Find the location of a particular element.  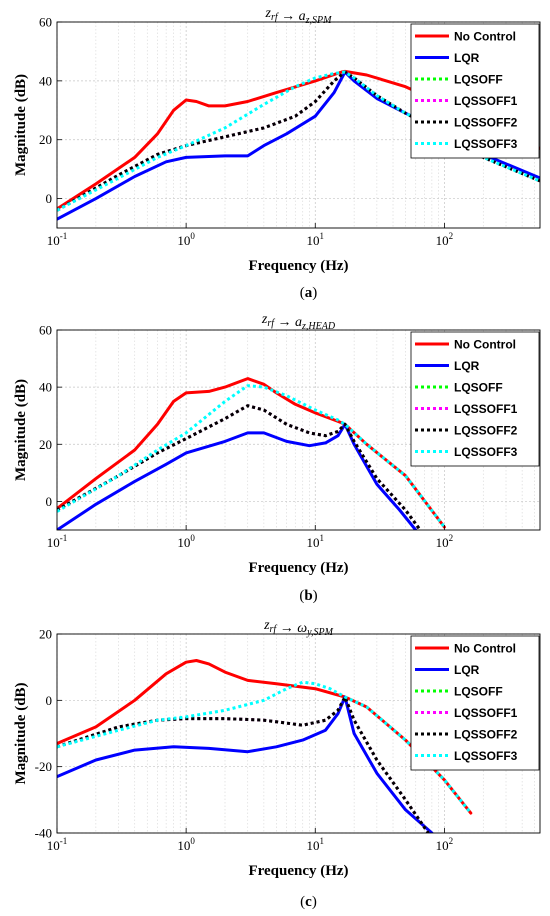

y-tick-label: -20 is located at coordinates (43, 766).